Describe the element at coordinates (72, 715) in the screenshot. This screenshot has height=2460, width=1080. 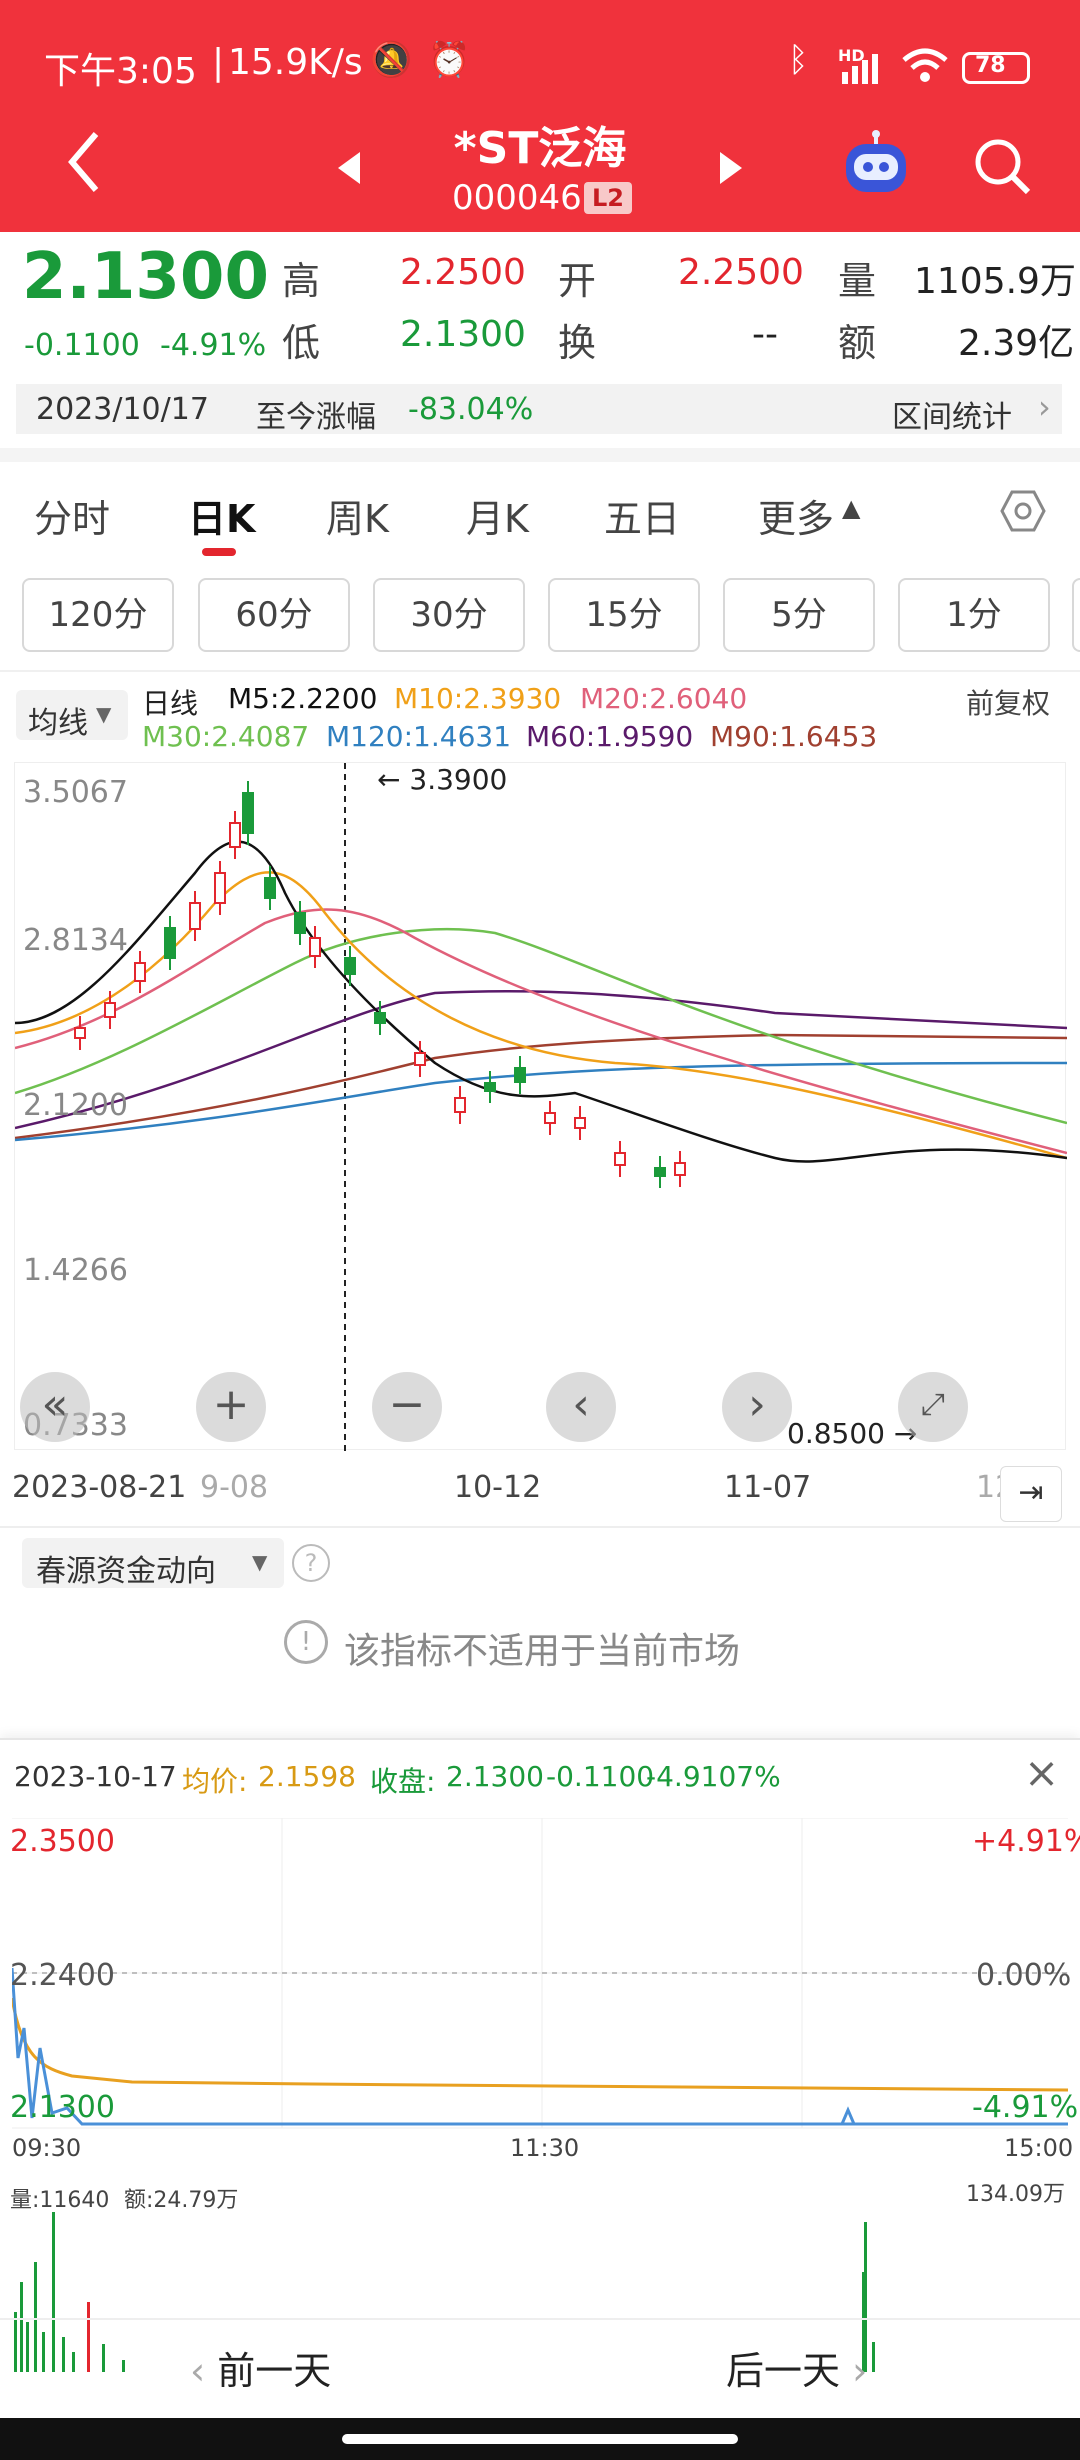
I see `ma-toggle-dropdown: 均线 ▼` at that location.